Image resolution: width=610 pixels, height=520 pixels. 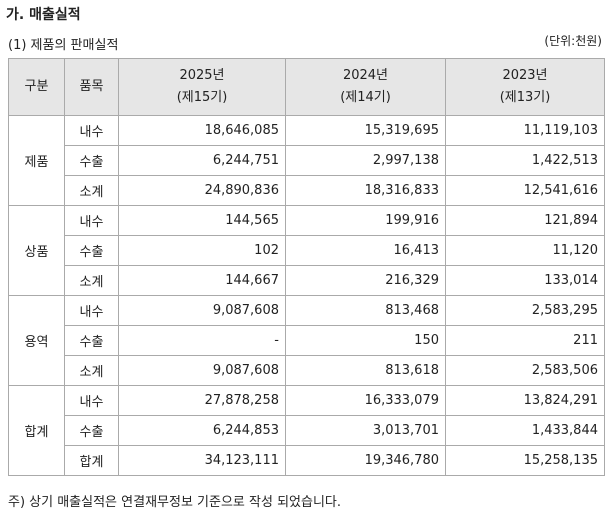 I want to click on value-cell: 12,541,616, so click(x=525, y=190).